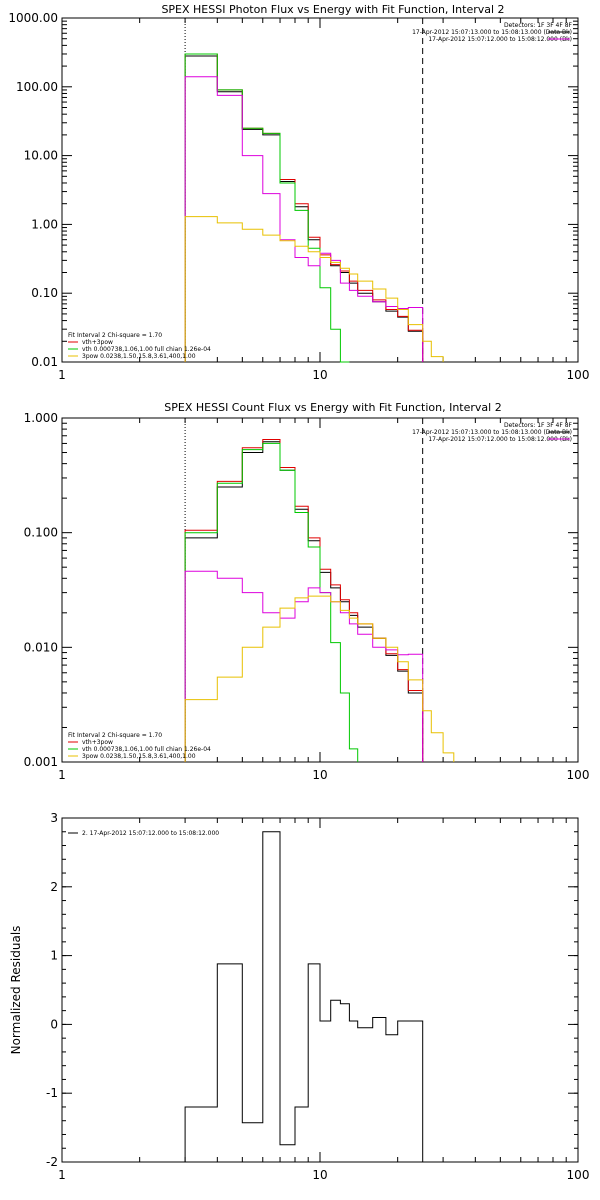 This screenshot has height=1200, width=600. I want to click on series-data, so click(304, 208).